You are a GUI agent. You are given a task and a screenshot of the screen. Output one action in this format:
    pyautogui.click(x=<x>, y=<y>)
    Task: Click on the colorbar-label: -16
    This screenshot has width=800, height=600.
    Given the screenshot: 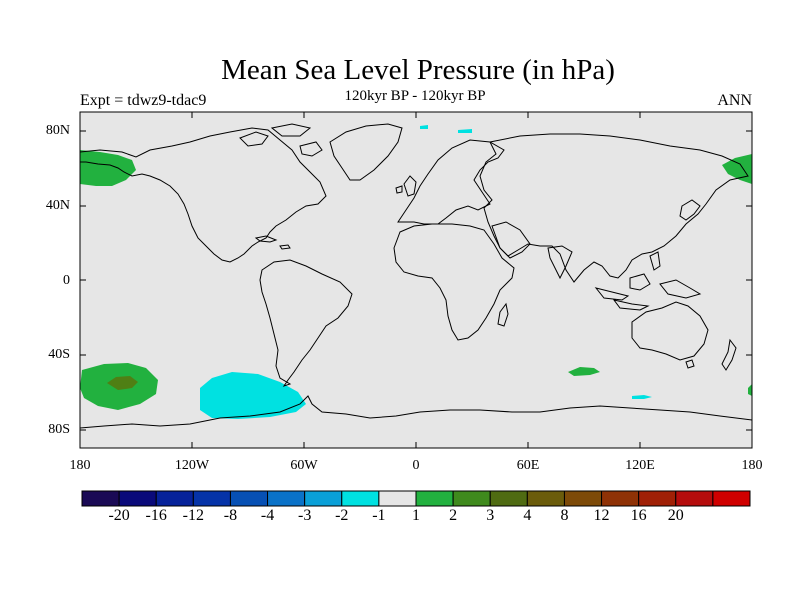 What is the action you would take?
    pyautogui.click(x=156, y=515)
    